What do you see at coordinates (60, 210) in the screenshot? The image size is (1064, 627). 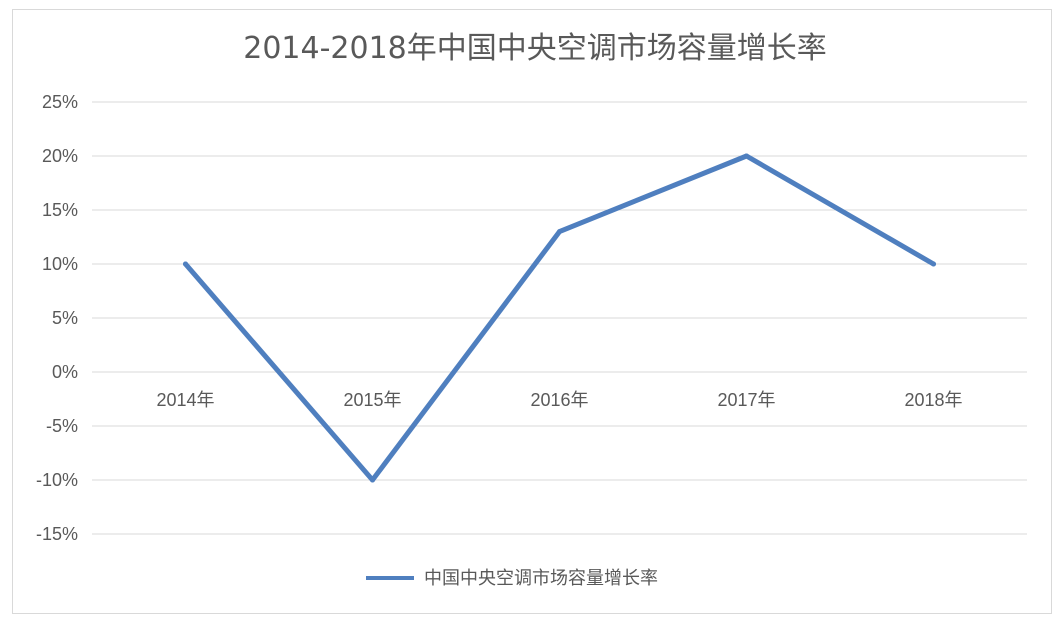 I see `y-tick-label: 15%` at bounding box center [60, 210].